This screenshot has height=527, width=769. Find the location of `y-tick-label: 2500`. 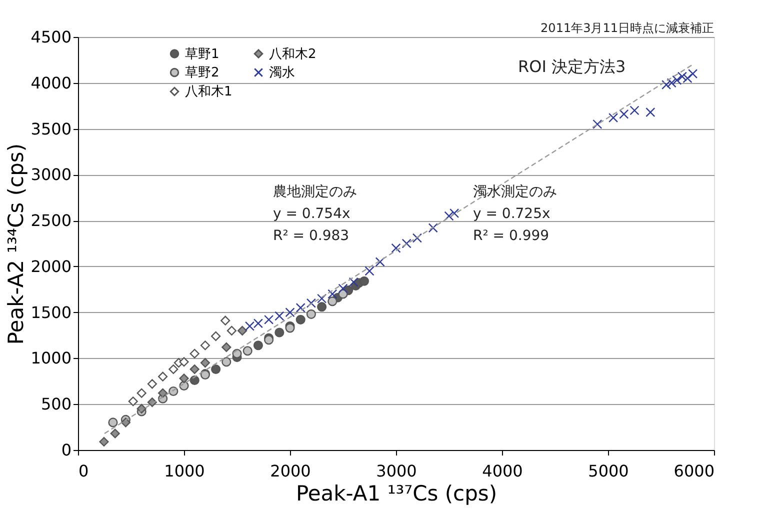

y-tick-label: 2500 is located at coordinates (51, 220).